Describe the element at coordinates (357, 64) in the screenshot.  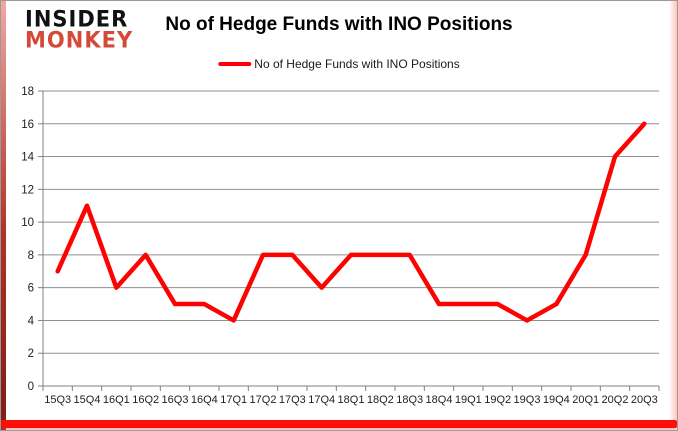
I see `legend-label: No of Hedge Funds with INO Positions` at that location.